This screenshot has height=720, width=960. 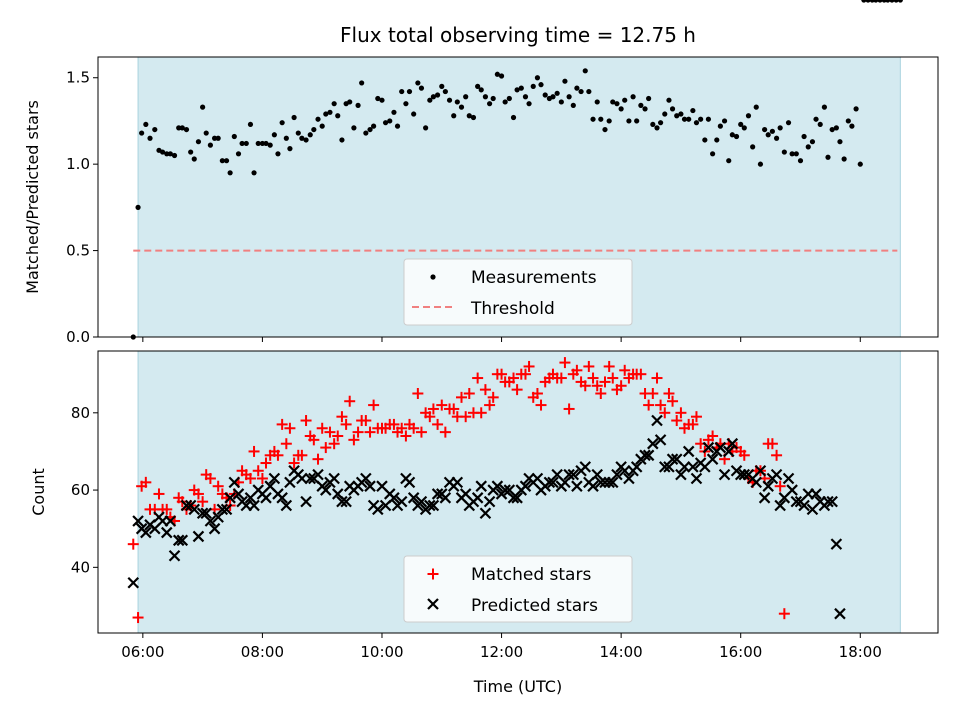 I want to click on count-y-ticks: 40 60 80, so click(x=84, y=490).